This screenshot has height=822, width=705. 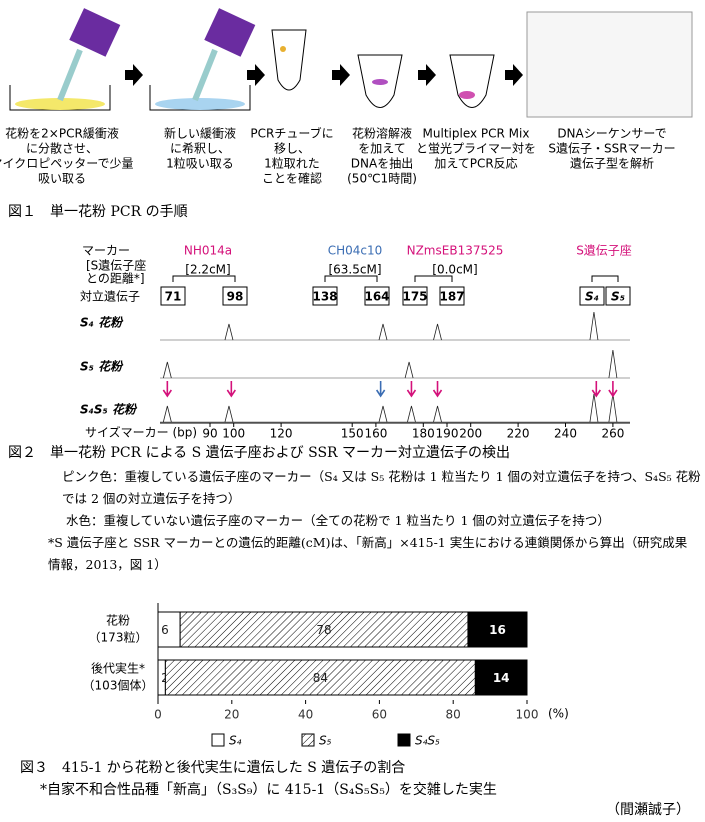 I want to click on category-label: （103個体）, so click(x=118, y=686).